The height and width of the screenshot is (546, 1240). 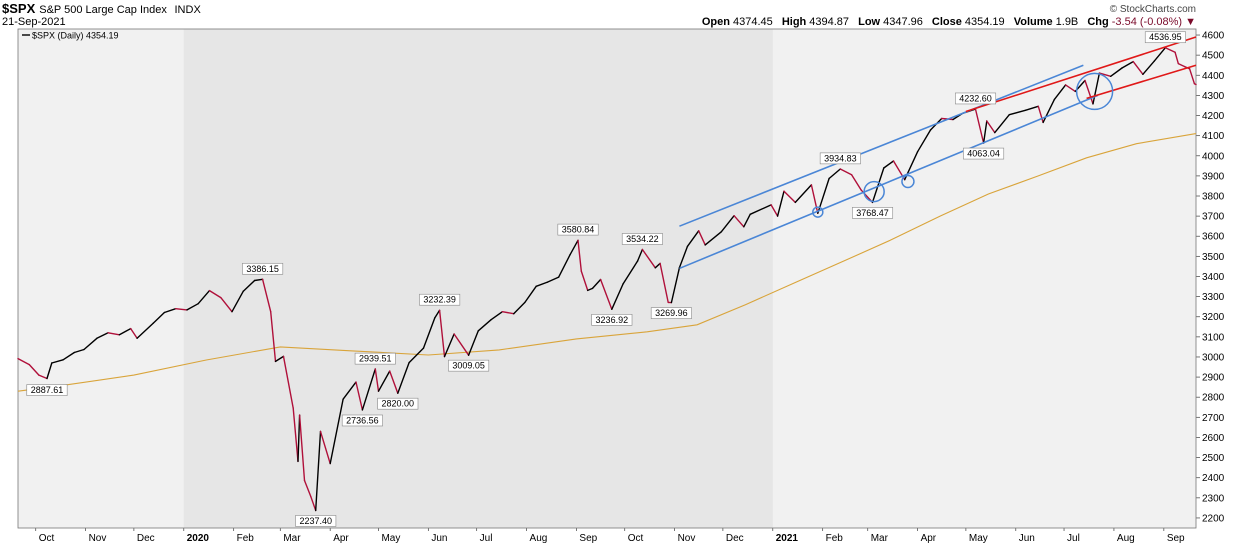 I want to click on open-label: Open, so click(x=715, y=22).